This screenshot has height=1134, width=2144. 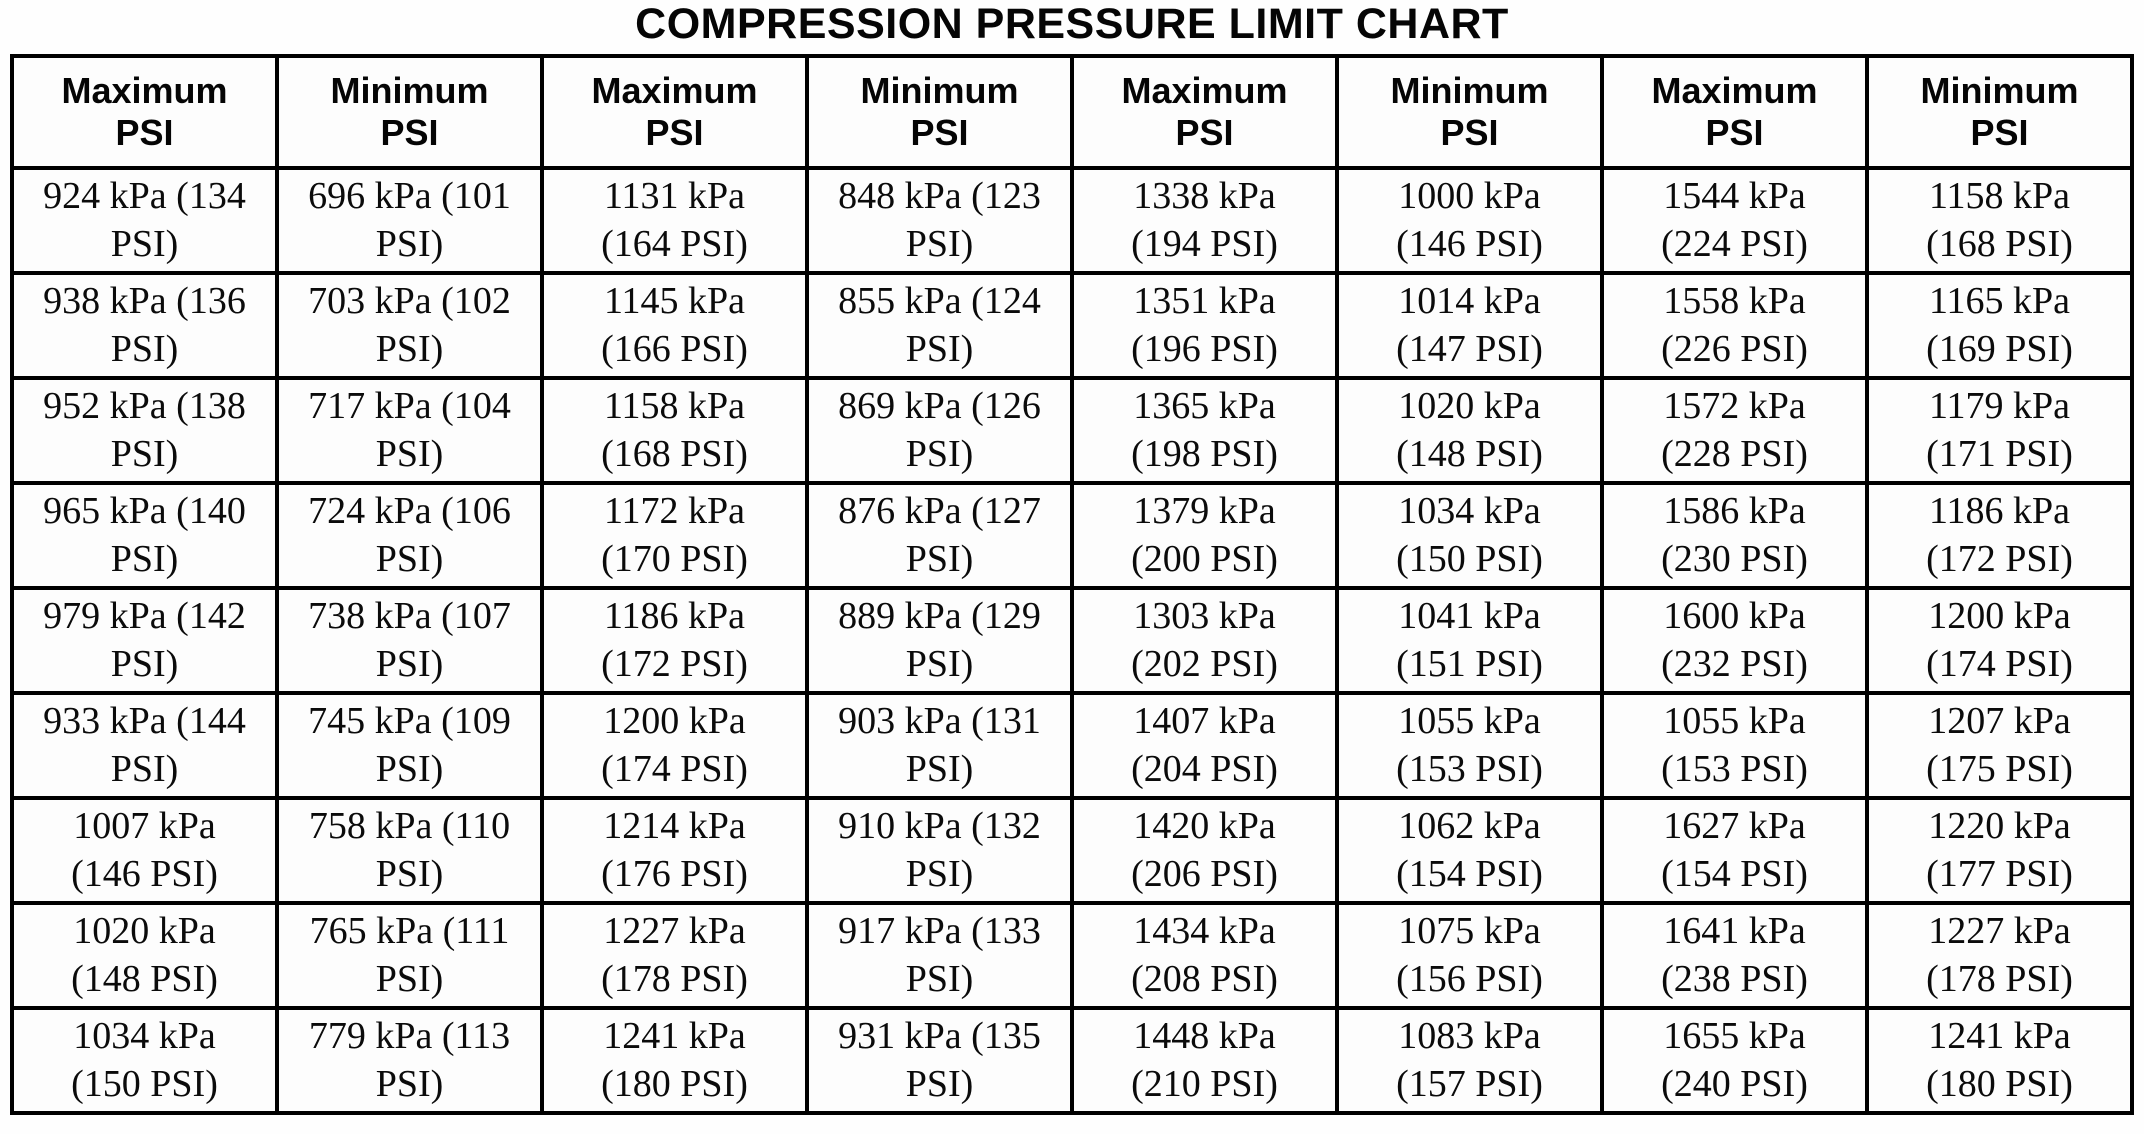 What do you see at coordinates (939, 325) in the screenshot?
I see `table-cell: 855 kPa (124 PSI)` at bounding box center [939, 325].